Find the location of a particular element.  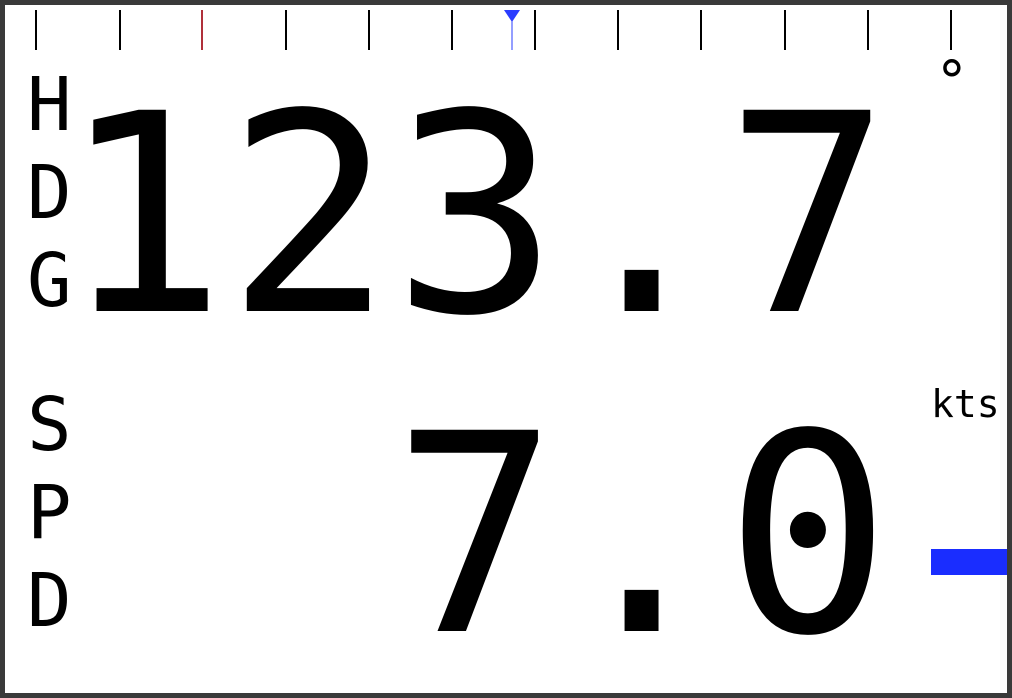

heading-label-char: G is located at coordinates (49, 281).